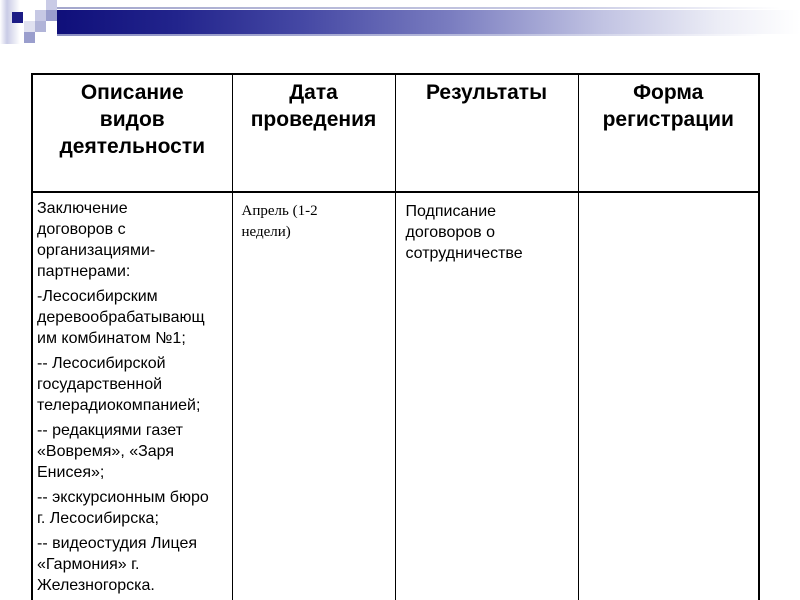 This screenshot has height=600, width=800. I want to click on decoration-square-purple-bottom, so click(29, 37).